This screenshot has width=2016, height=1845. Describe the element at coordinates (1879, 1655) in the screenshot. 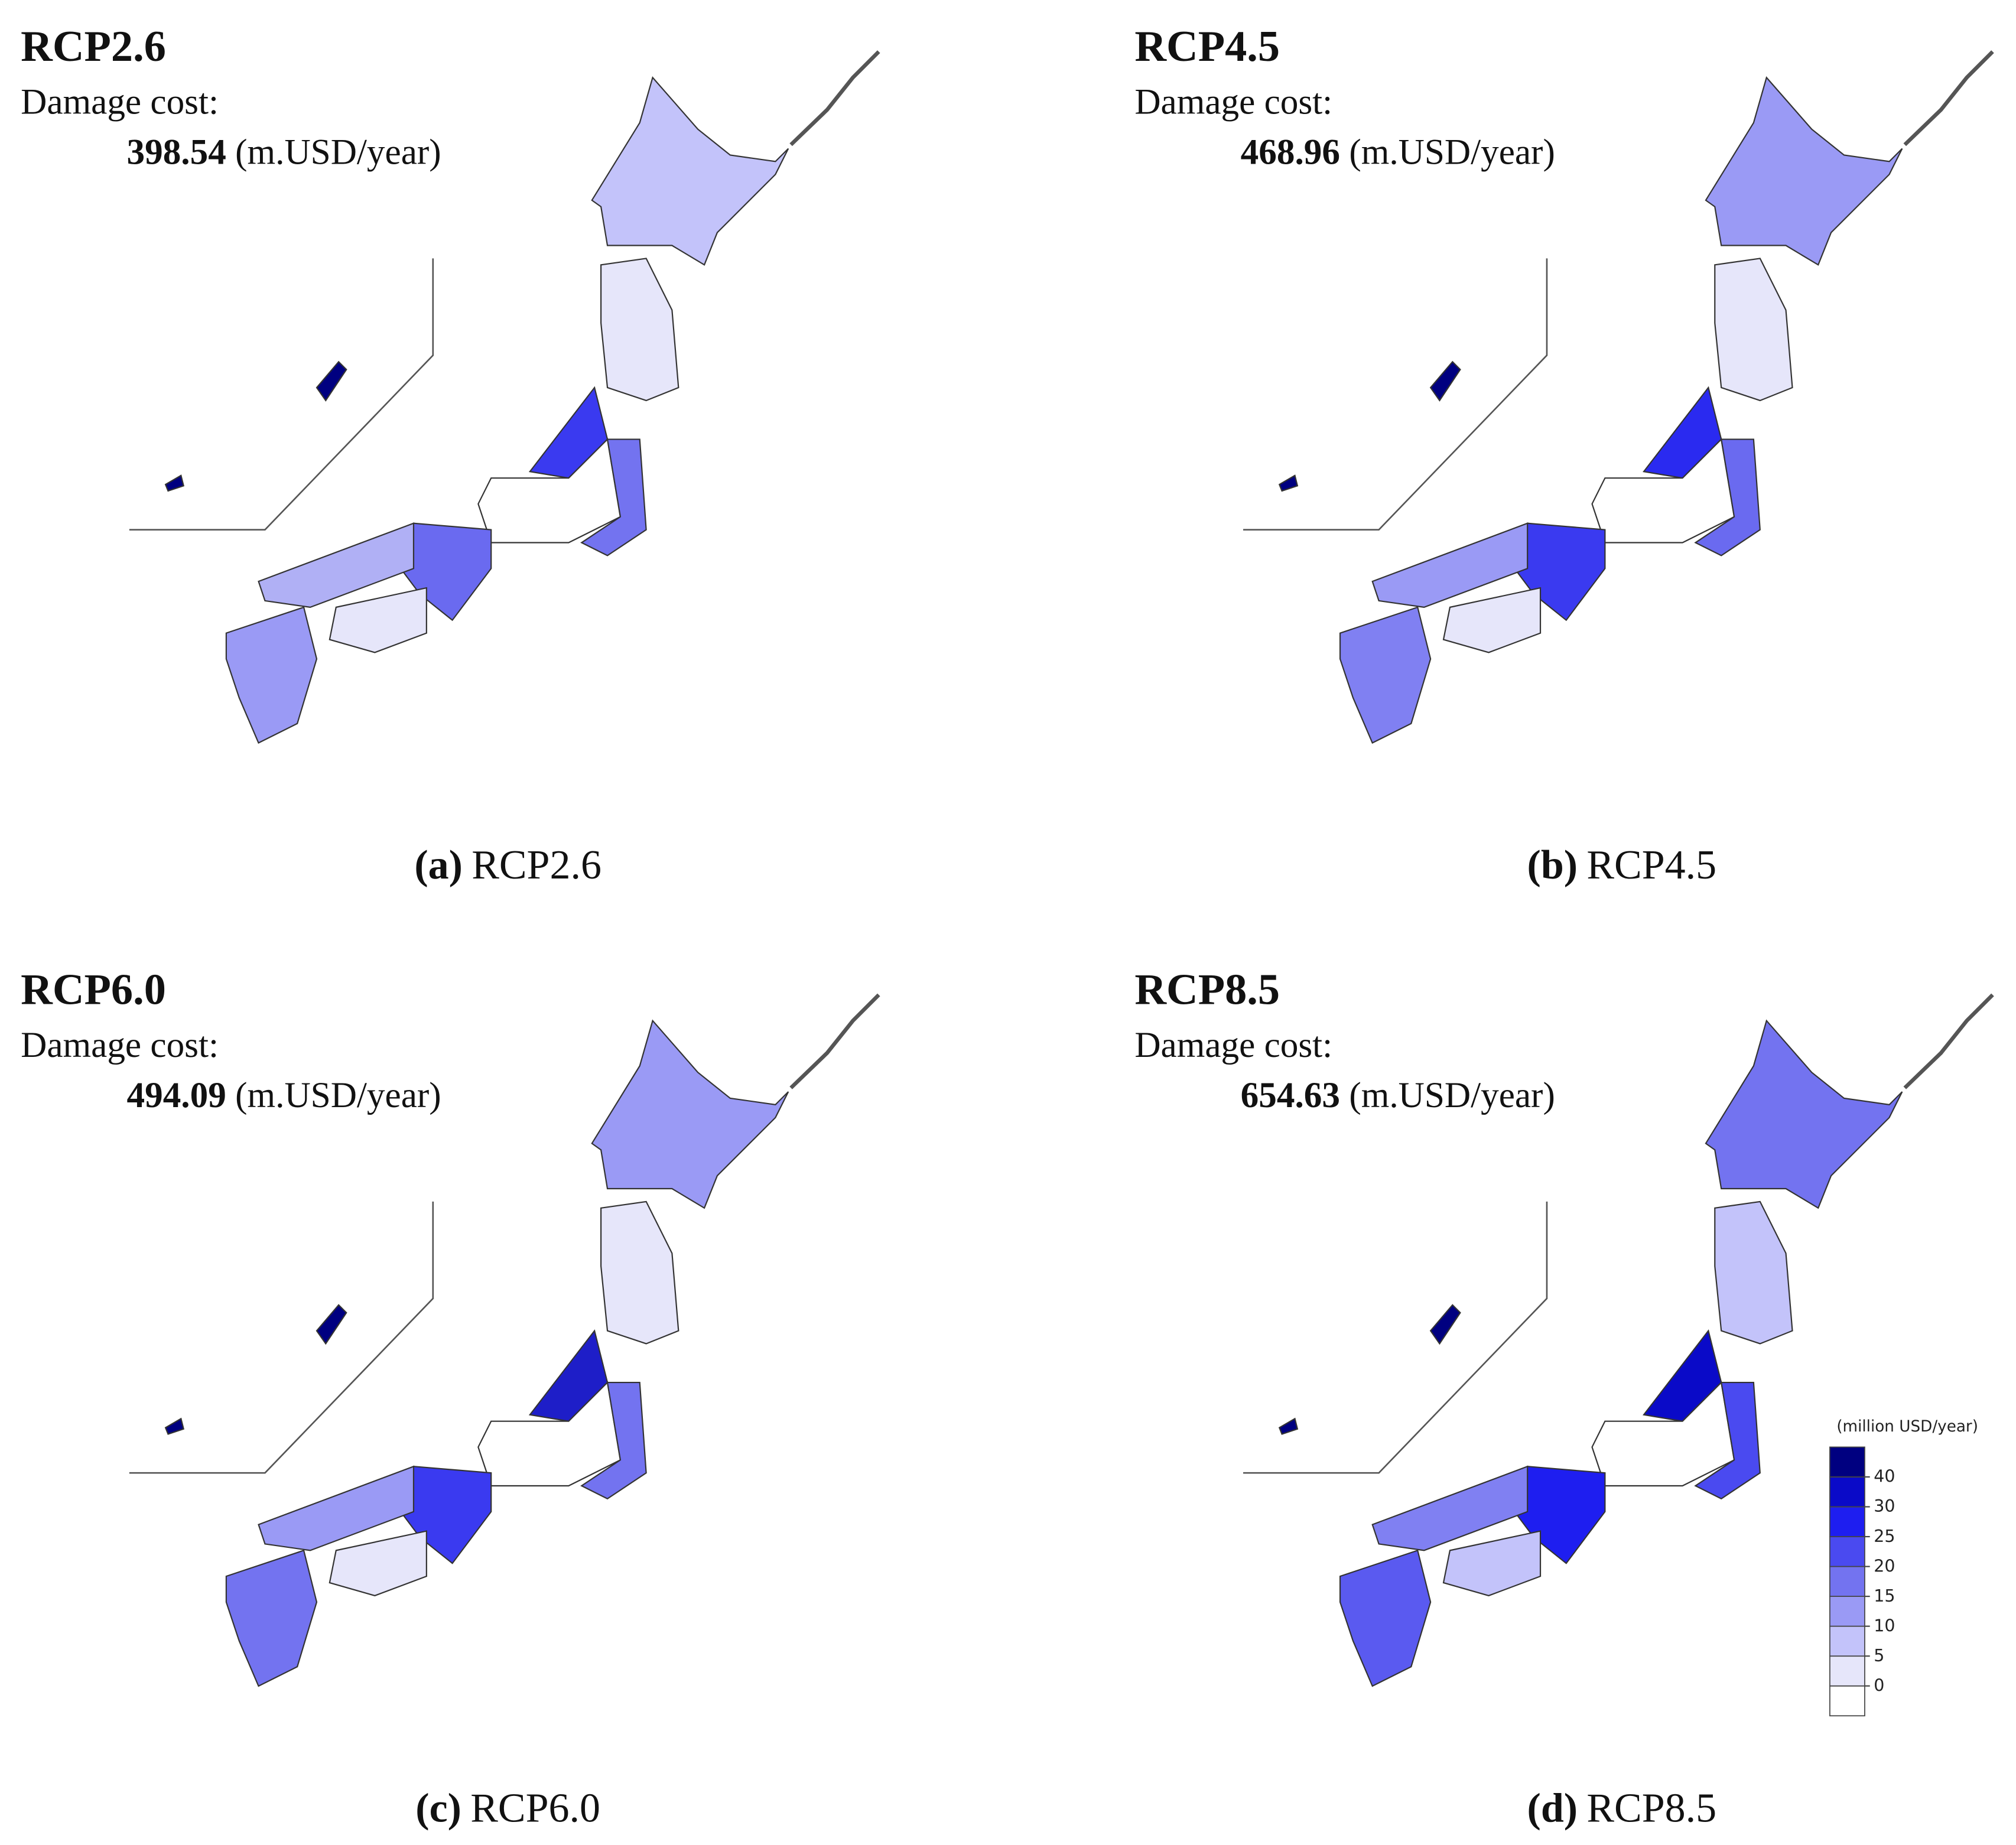

I see `legend-tick-label: 5` at that location.